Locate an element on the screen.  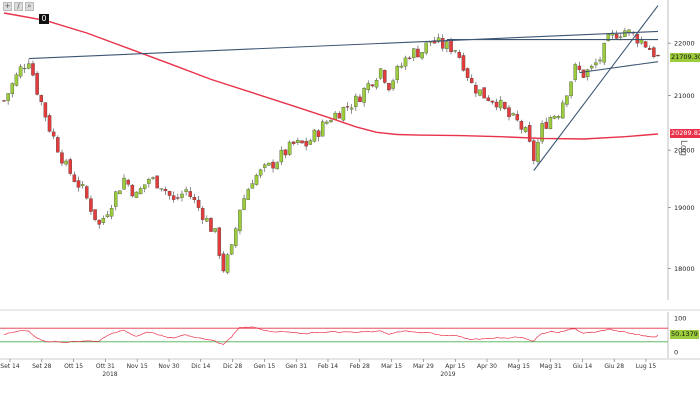
x-tick-label: Mar 29 is located at coordinates (423, 366).